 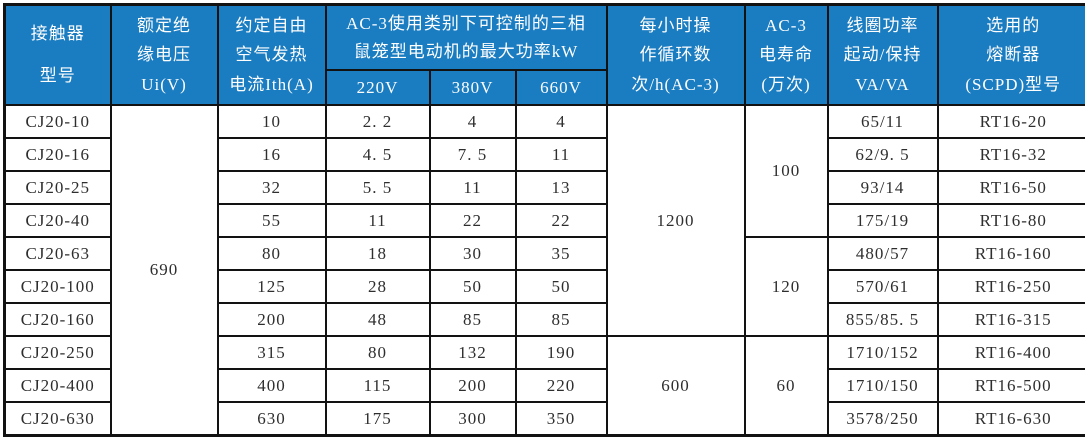 What do you see at coordinates (57, 54) in the screenshot?
I see `header-contactor-model: 接触器 型号` at bounding box center [57, 54].